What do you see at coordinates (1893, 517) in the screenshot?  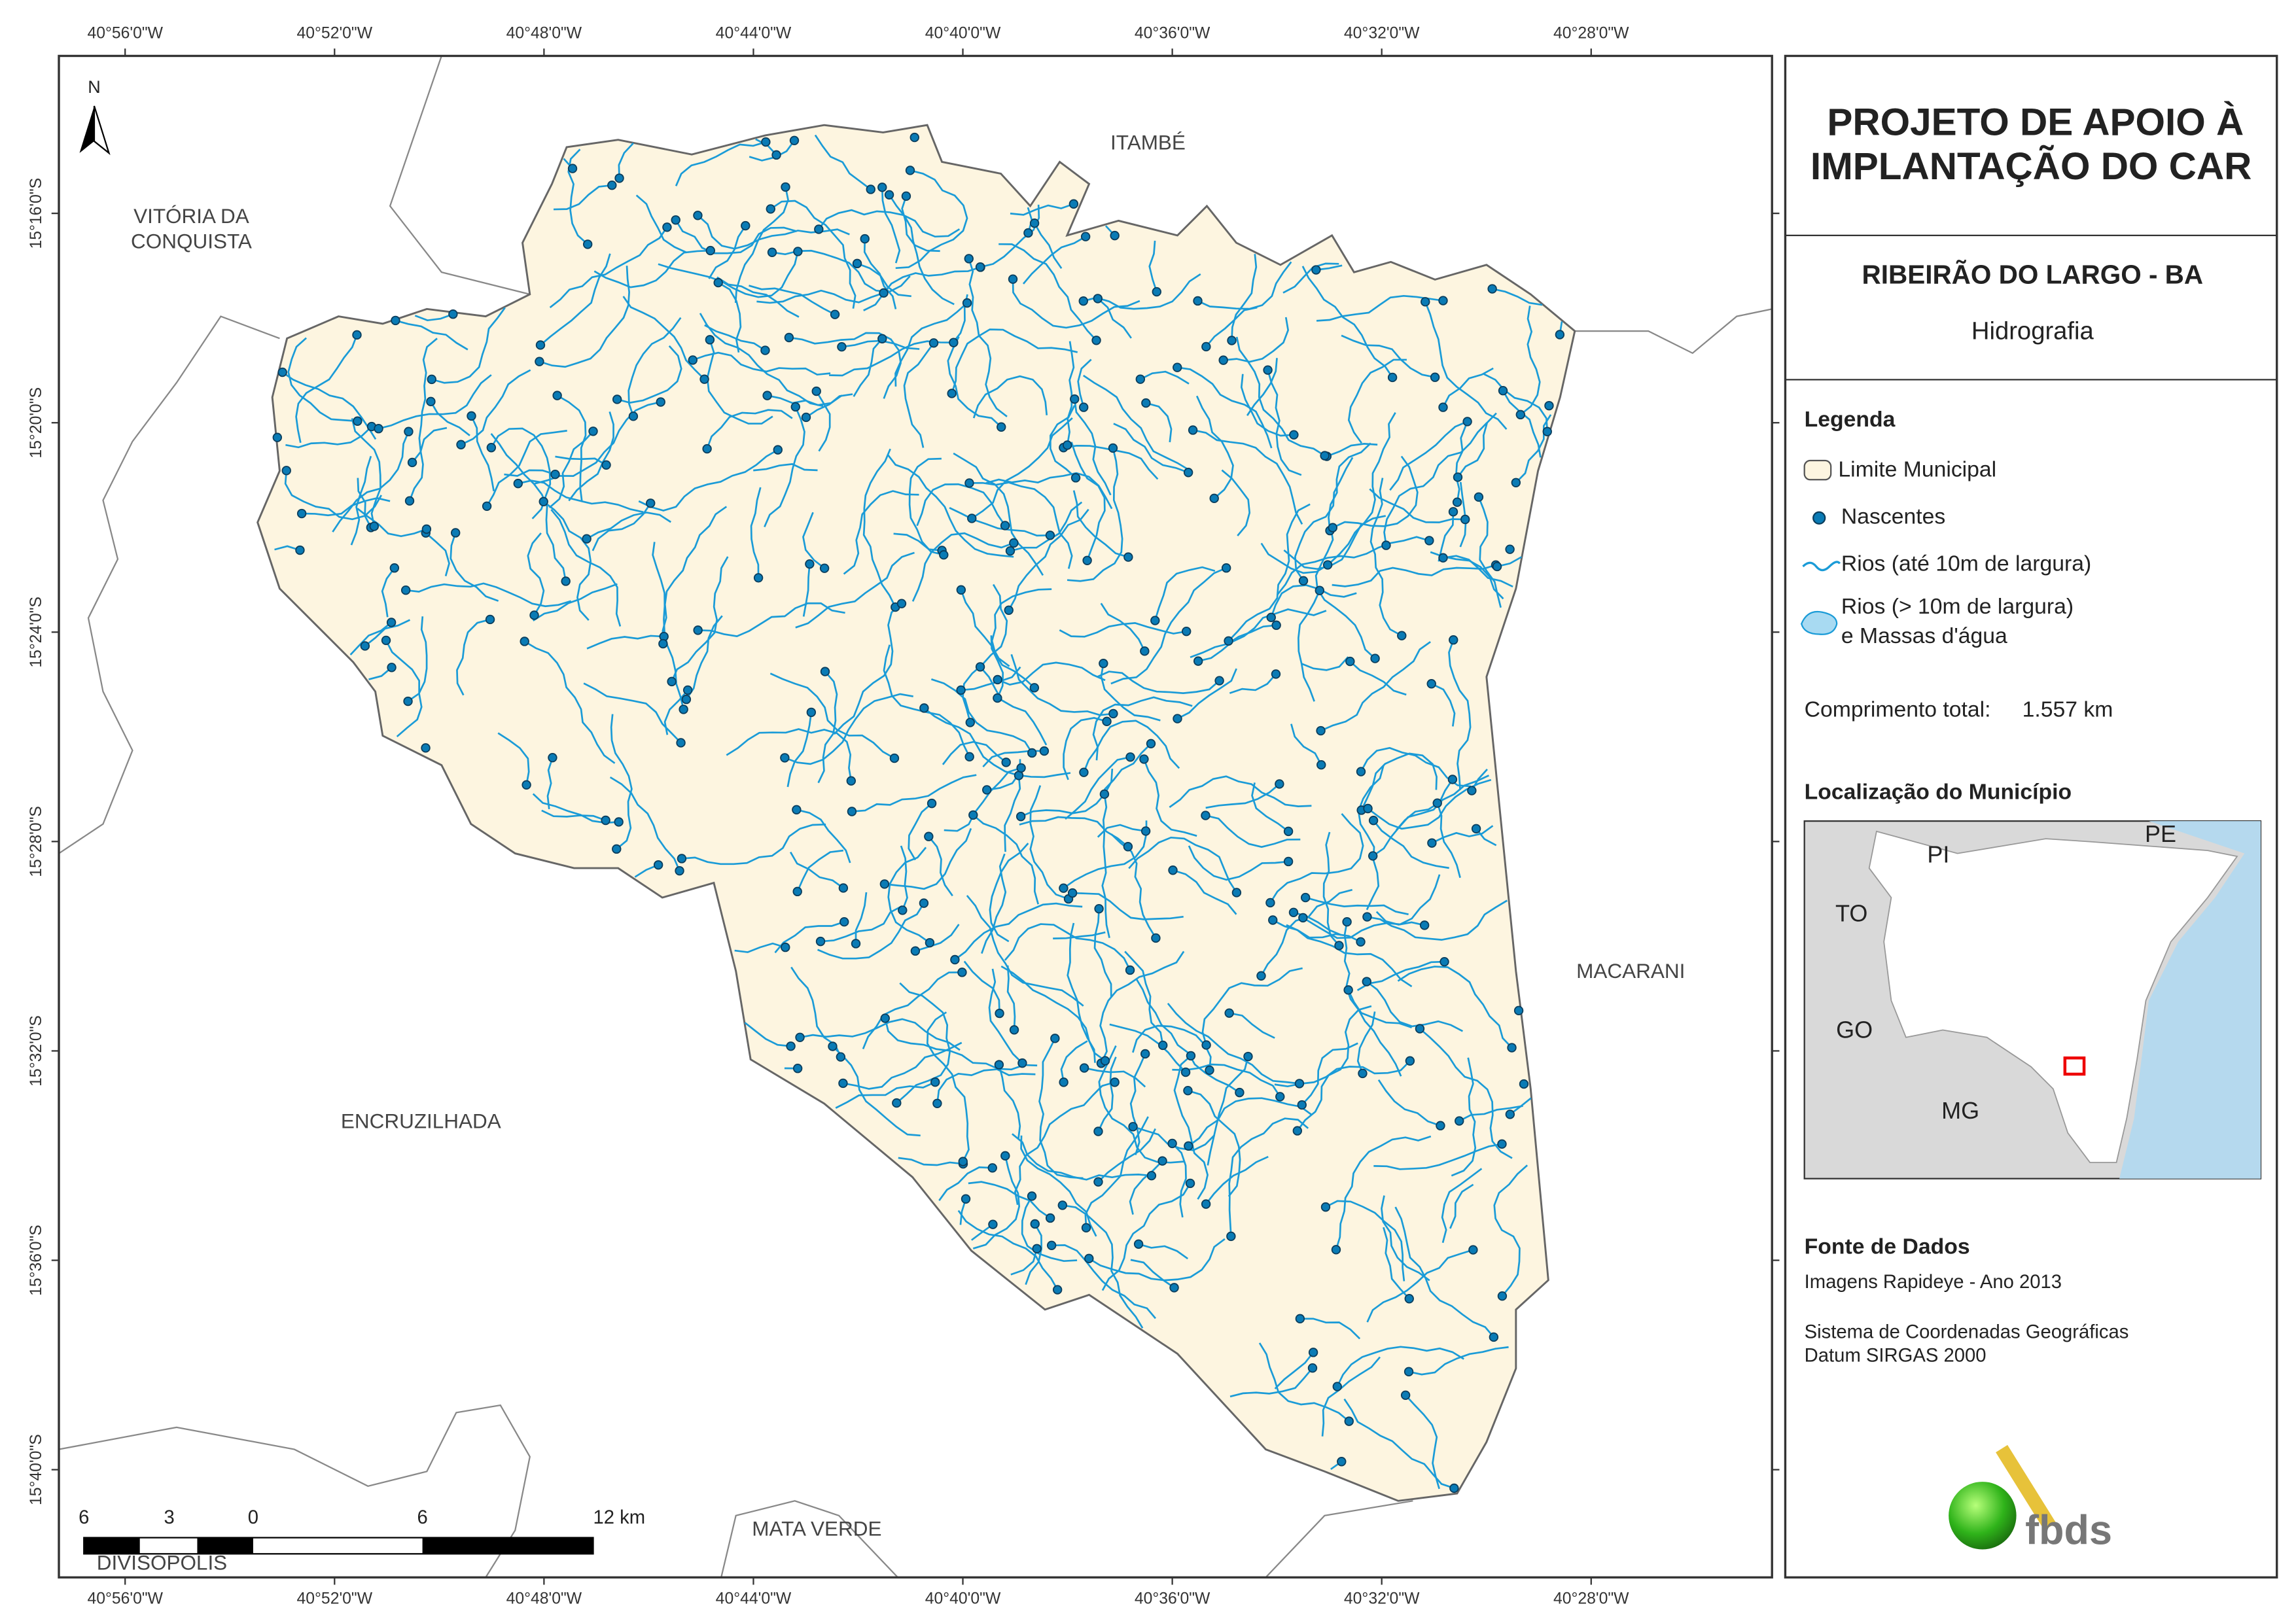 I see `legend-item: Nascentes` at bounding box center [1893, 517].